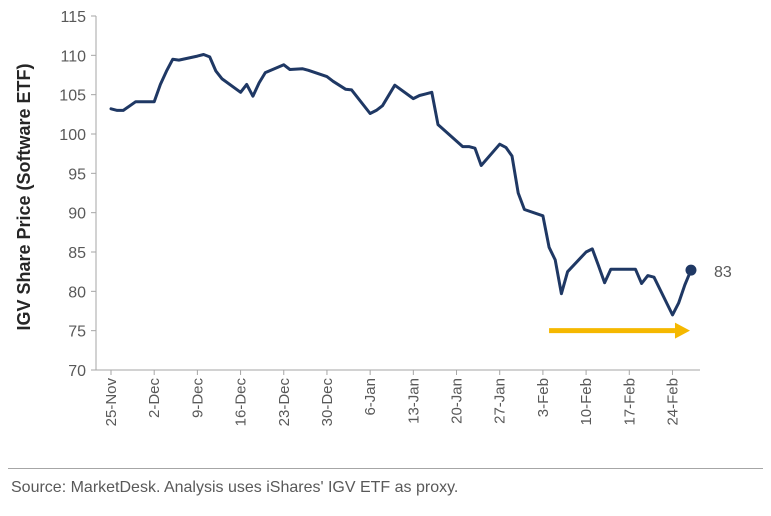 The image size is (771, 516). Describe the element at coordinates (154, 398) in the screenshot. I see `x-tick-label: 2-Dec` at that location.